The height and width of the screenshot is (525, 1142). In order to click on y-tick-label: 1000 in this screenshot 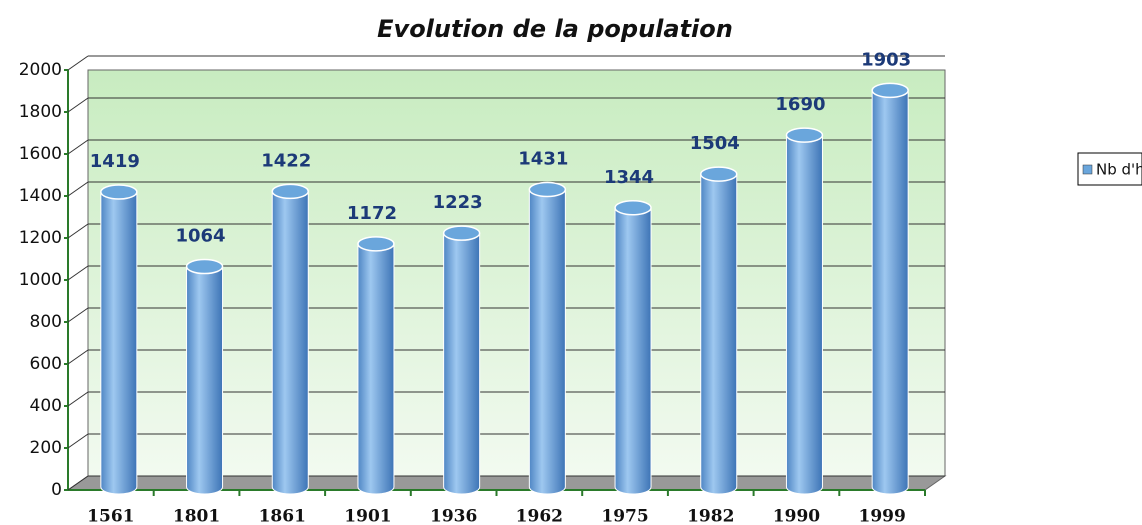, I will do `click(40, 280)`.